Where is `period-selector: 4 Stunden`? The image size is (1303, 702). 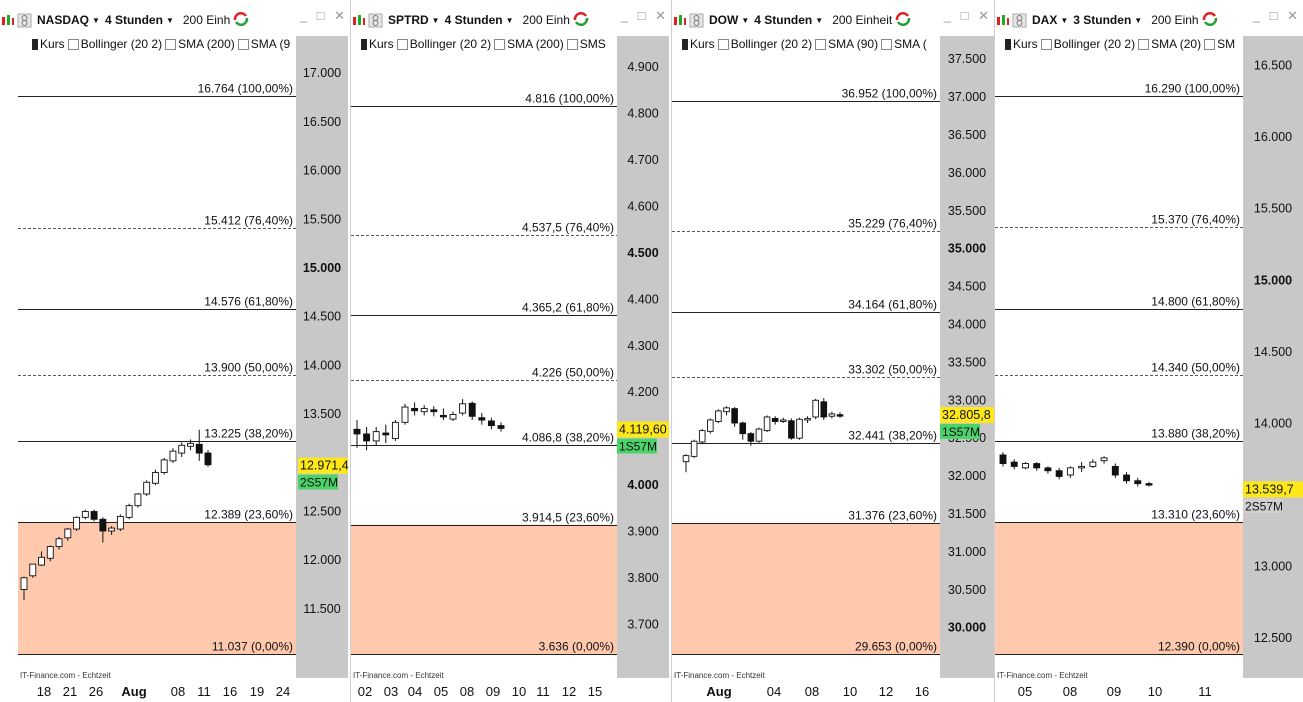 period-selector: 4 Stunden is located at coordinates (783, 20).